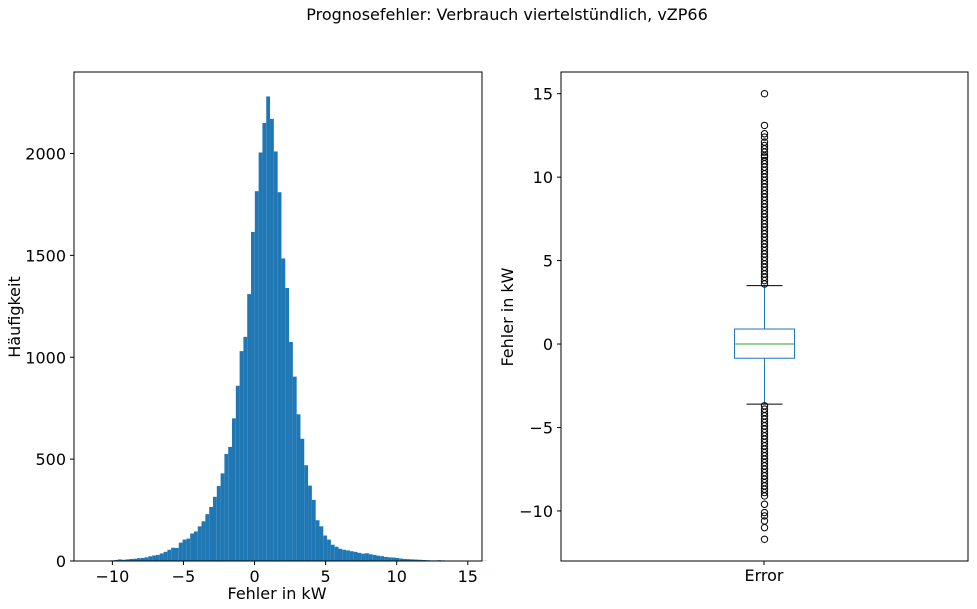 The width and height of the screenshot is (977, 609). I want to click on boxplot-y-ticks: −10 −5 0 5 10 15, so click(540, 303).